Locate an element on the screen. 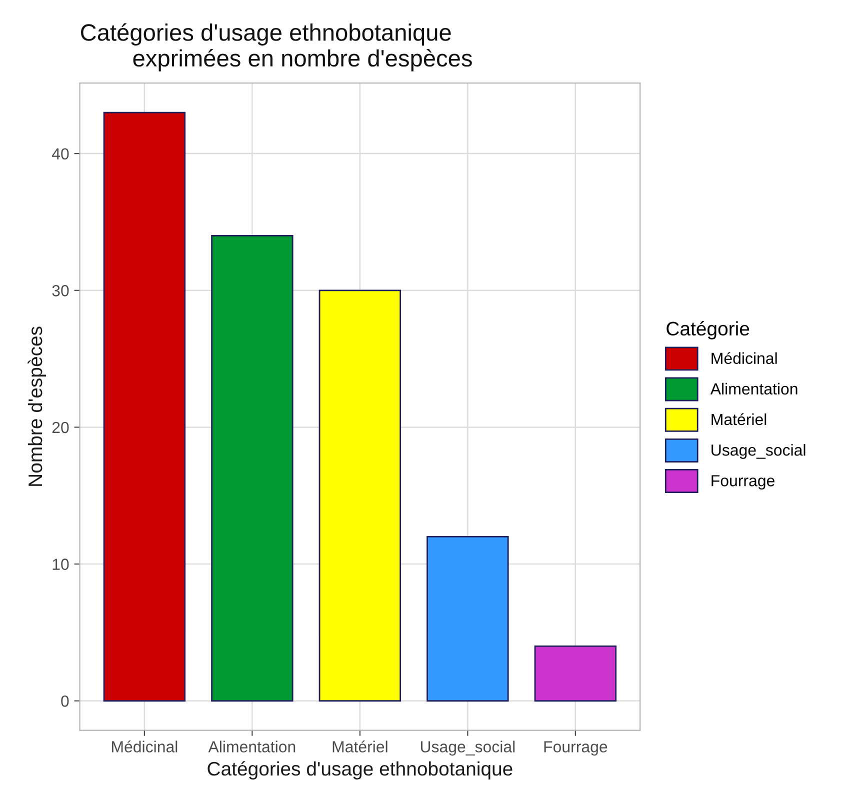  x-tick-label: Fourrage is located at coordinates (576, 748).